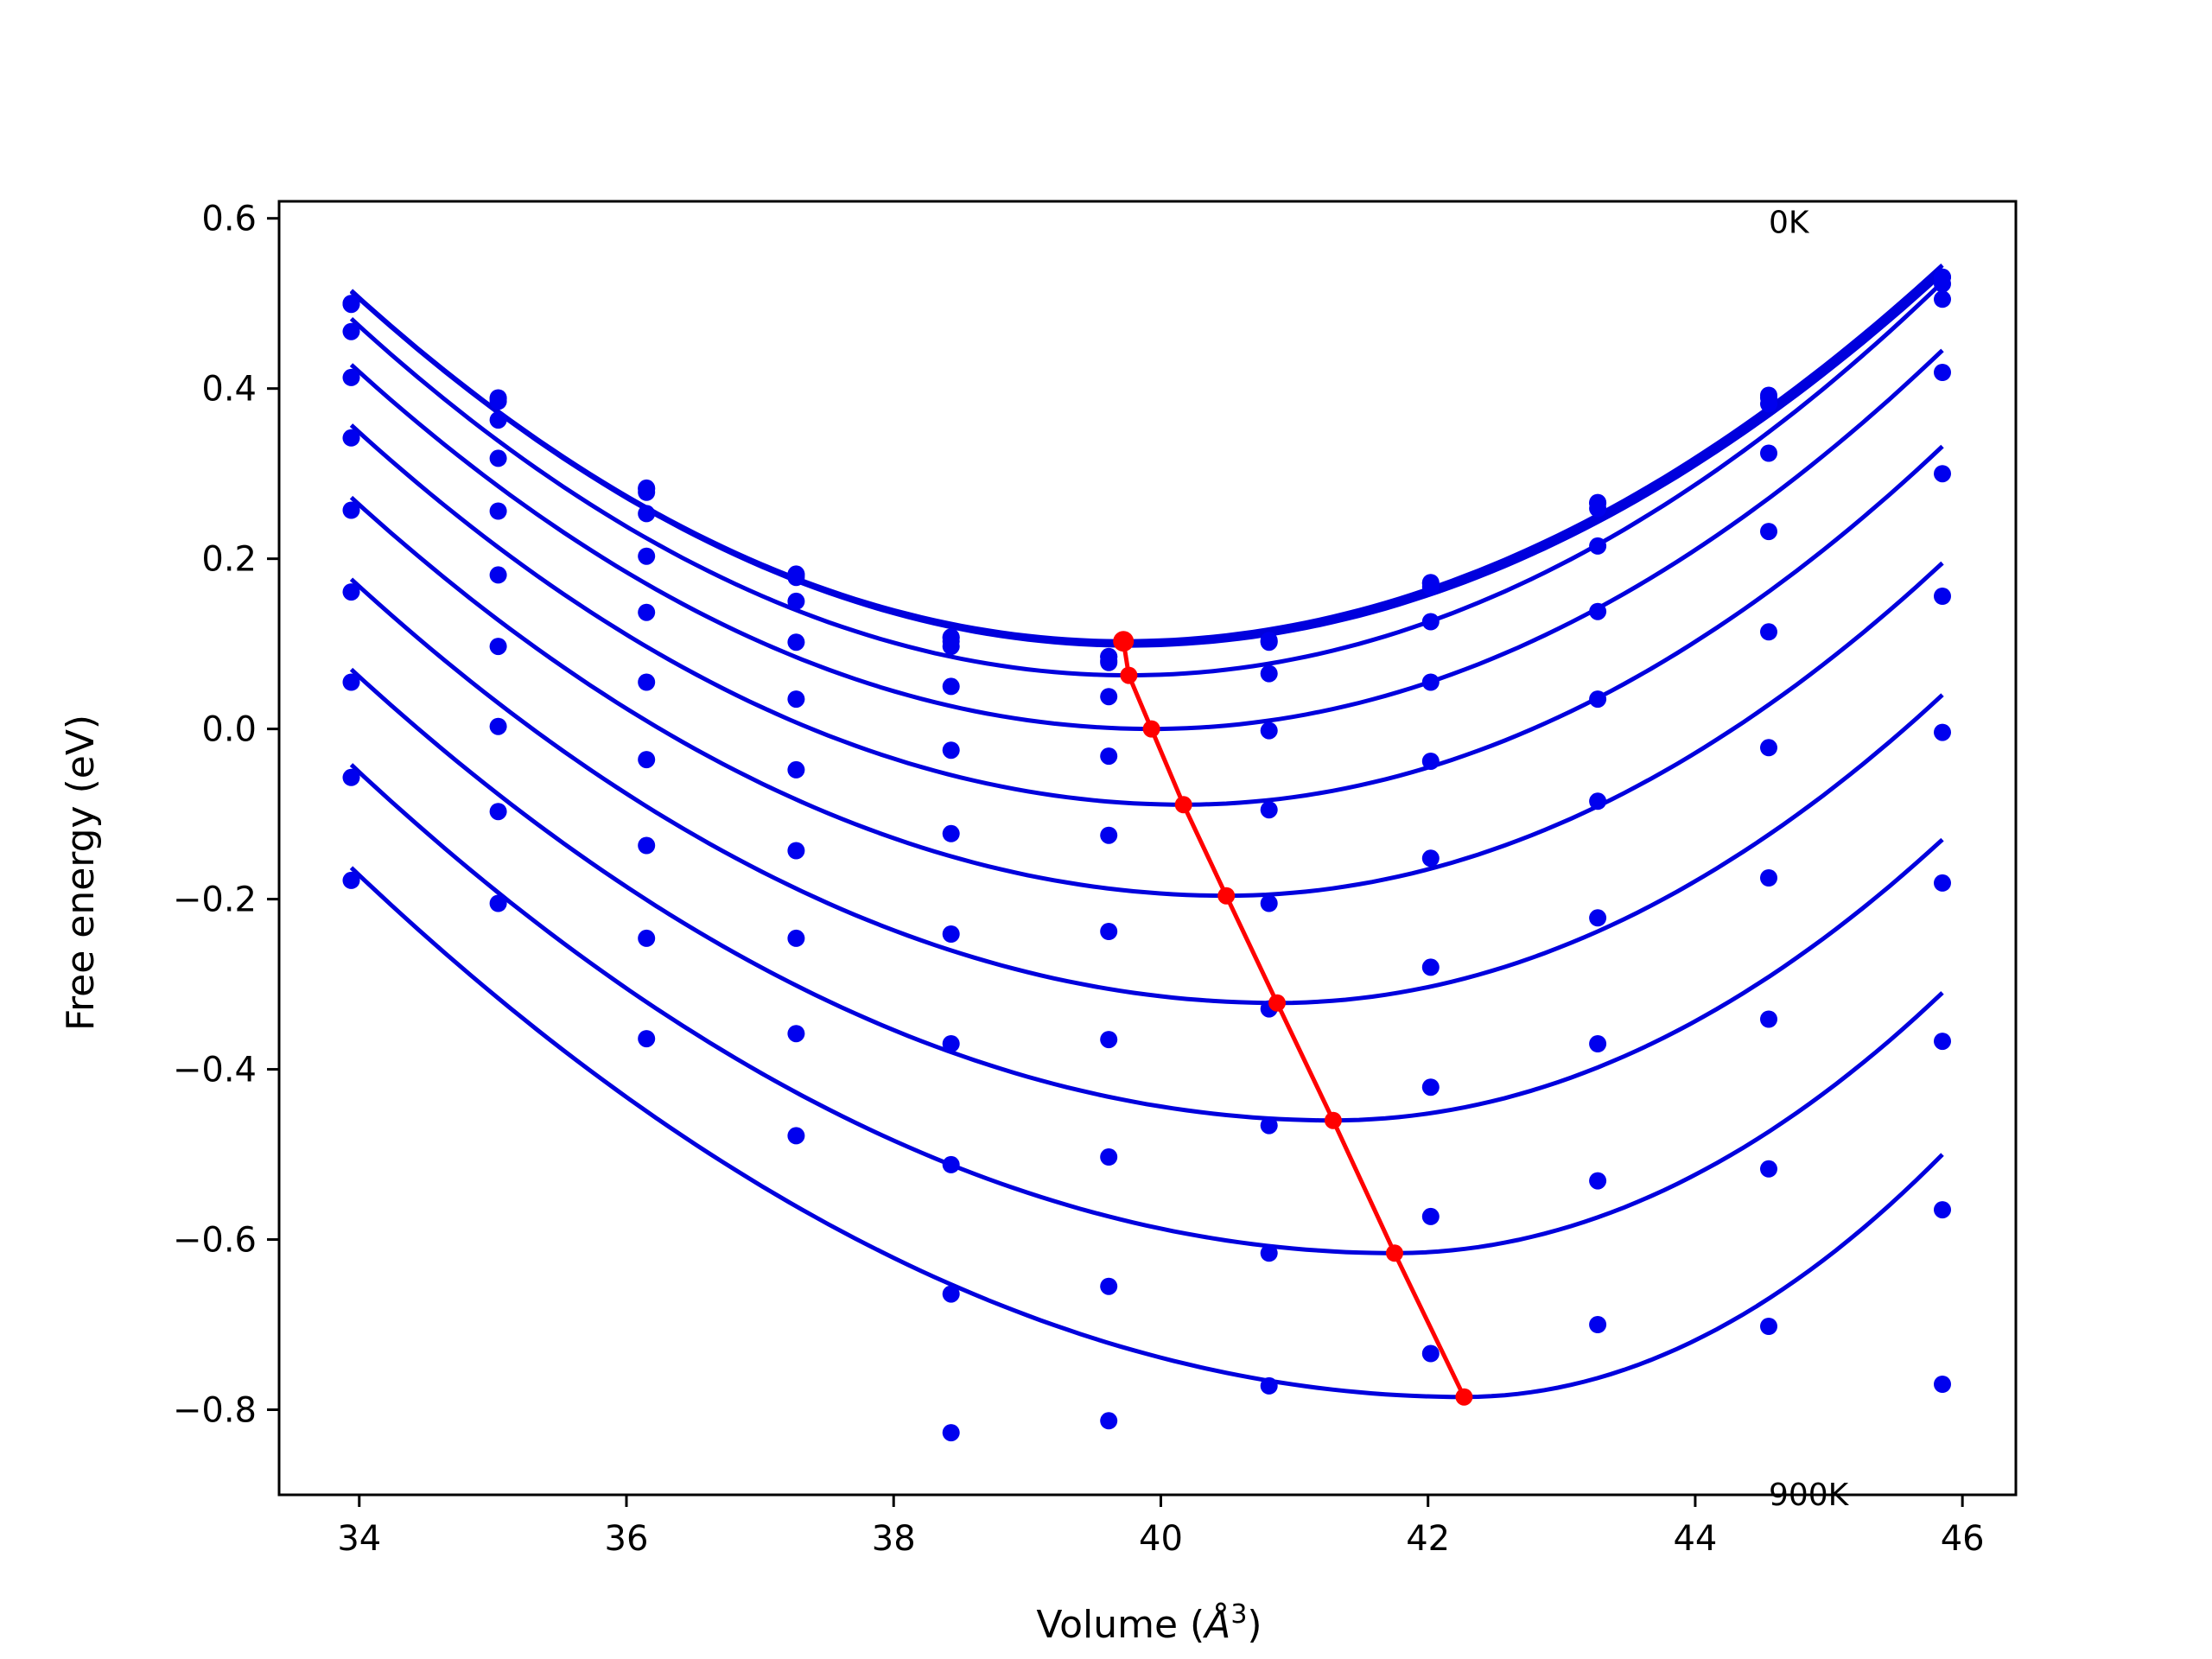  I want to click on annotation-0: 0K, so click(1789, 223).